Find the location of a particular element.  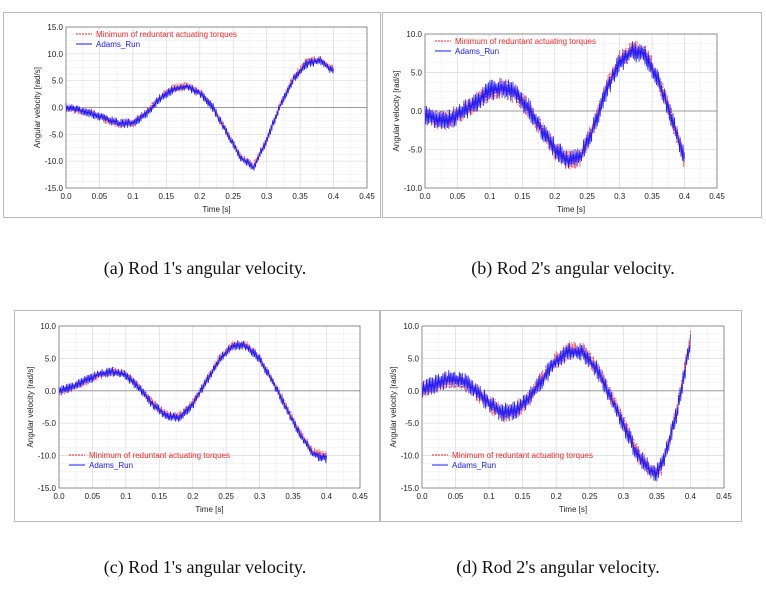

caption-d: (d) Rod 2's angular velocity. is located at coordinates (558, 567).